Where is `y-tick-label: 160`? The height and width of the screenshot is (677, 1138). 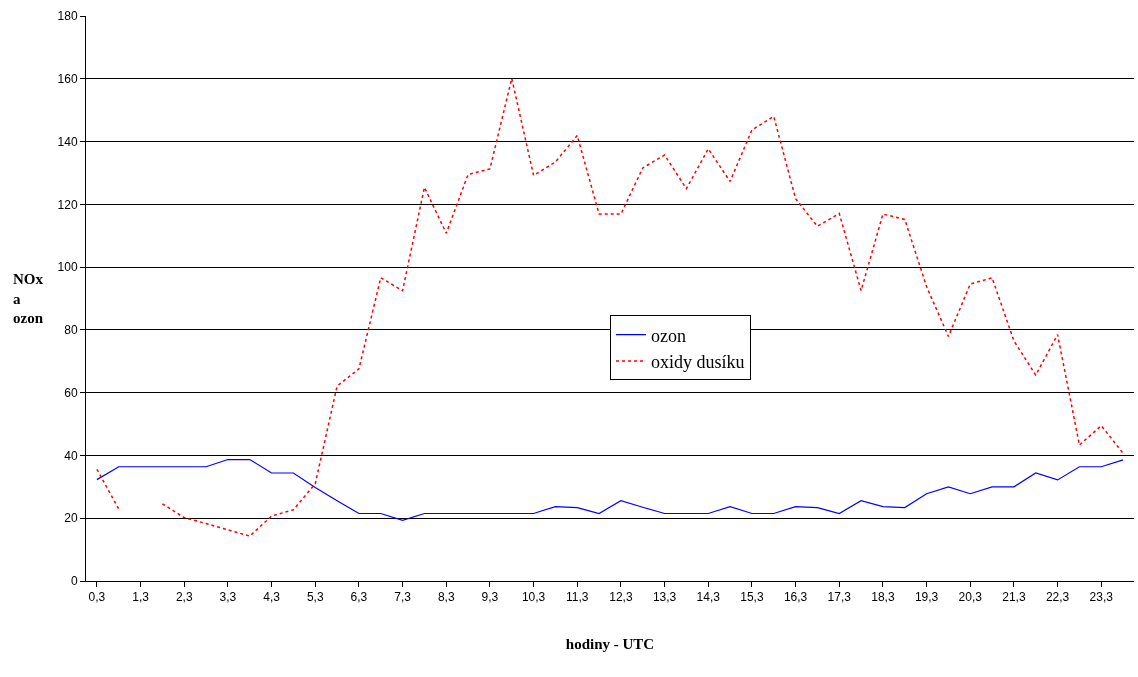
y-tick-label: 160 is located at coordinates (67, 78).